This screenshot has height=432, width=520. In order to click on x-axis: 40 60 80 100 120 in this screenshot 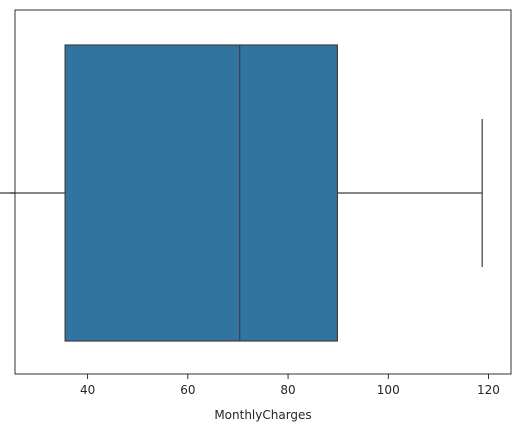, I will do `click(290, 385)`.